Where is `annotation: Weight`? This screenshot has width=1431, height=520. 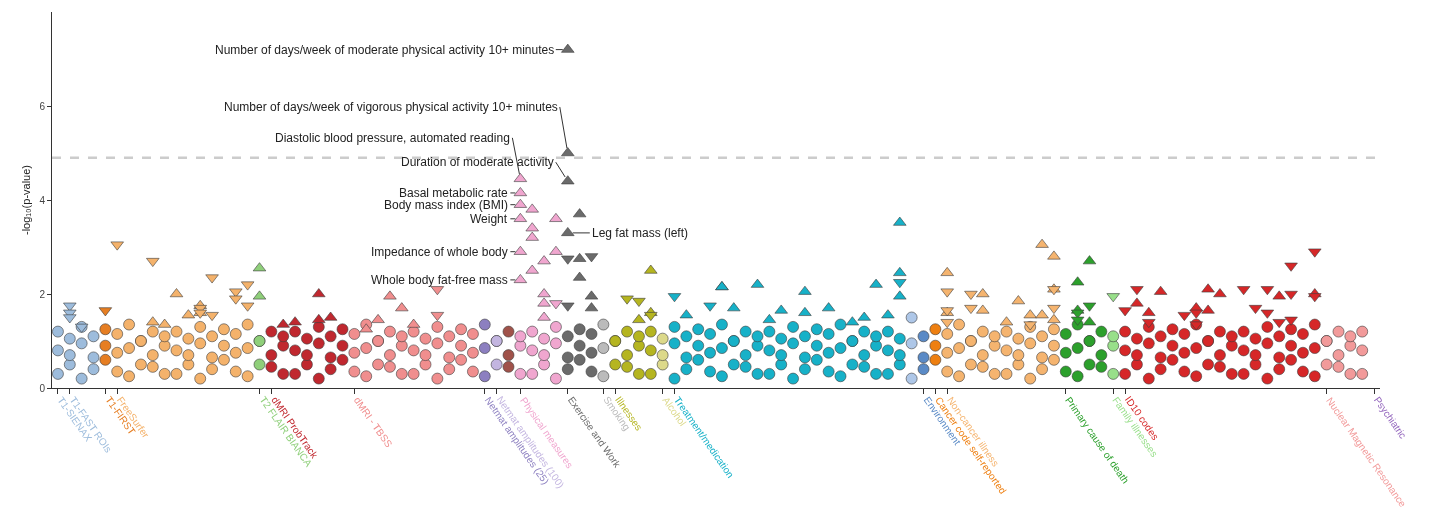
annotation: Weight is located at coordinates (489, 219).